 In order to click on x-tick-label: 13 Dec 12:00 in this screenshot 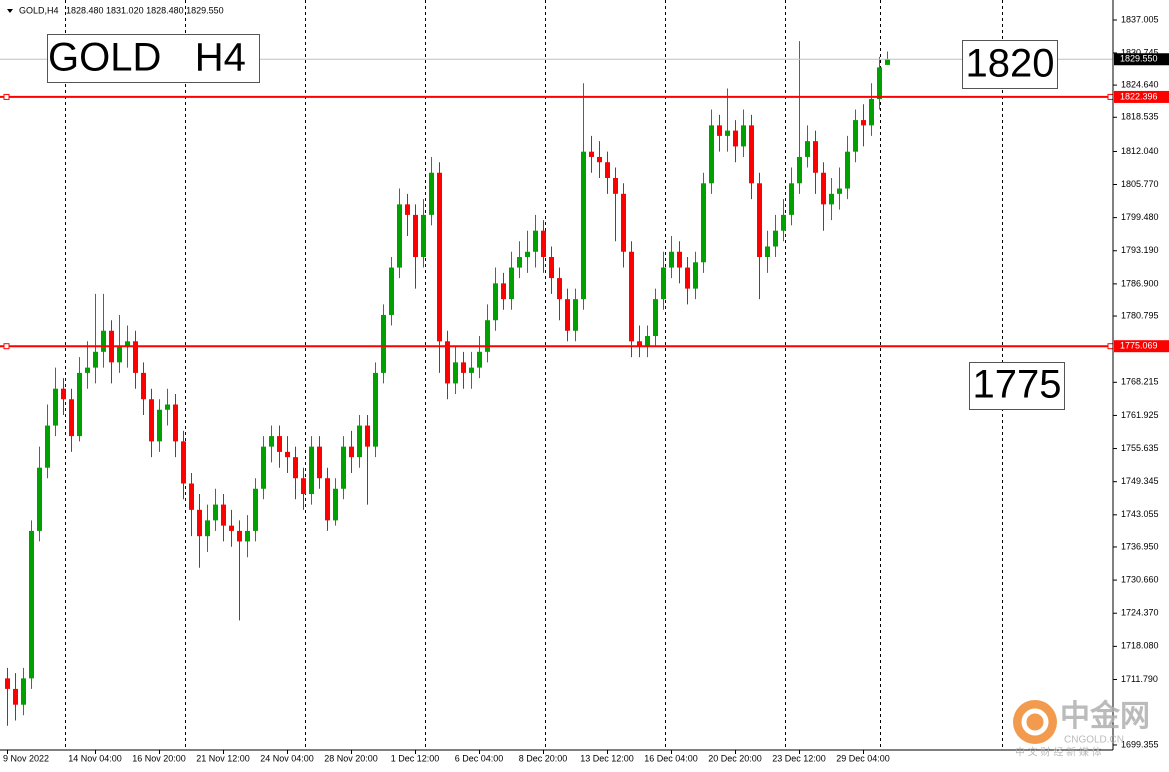, I will do `click(607, 758)`.